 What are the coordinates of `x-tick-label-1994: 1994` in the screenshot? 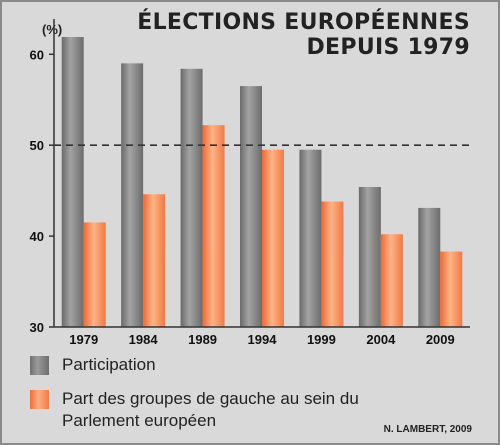 It's located at (263, 339).